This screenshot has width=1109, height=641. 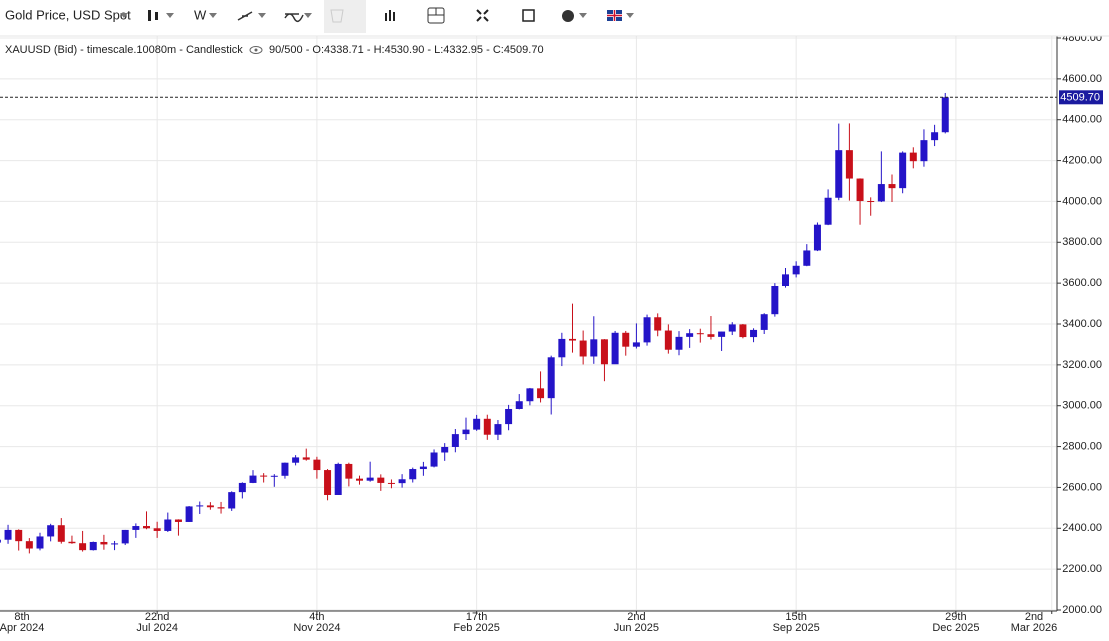 I want to click on volume-button, so click(x=390, y=15).